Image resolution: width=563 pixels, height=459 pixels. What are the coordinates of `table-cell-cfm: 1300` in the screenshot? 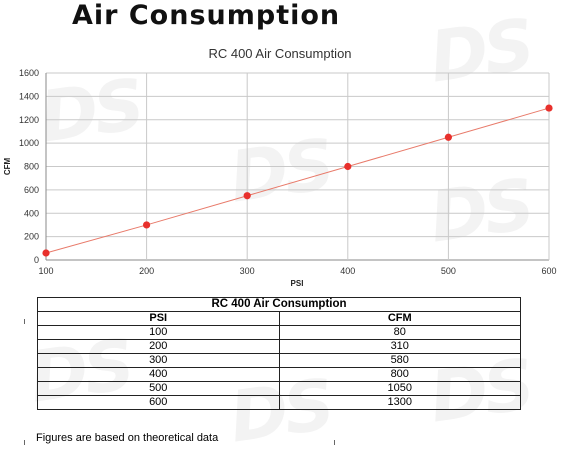 It's located at (399, 402).